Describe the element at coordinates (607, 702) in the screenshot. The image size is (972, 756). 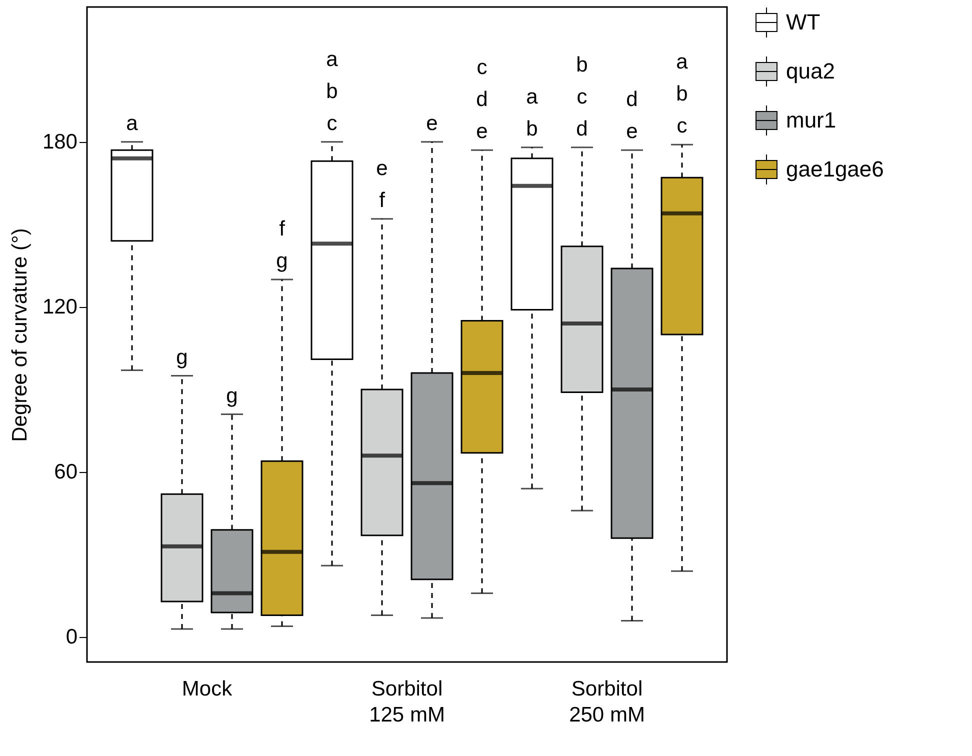
I see `x-tick-label: Sorbitol 250 mM` at that location.